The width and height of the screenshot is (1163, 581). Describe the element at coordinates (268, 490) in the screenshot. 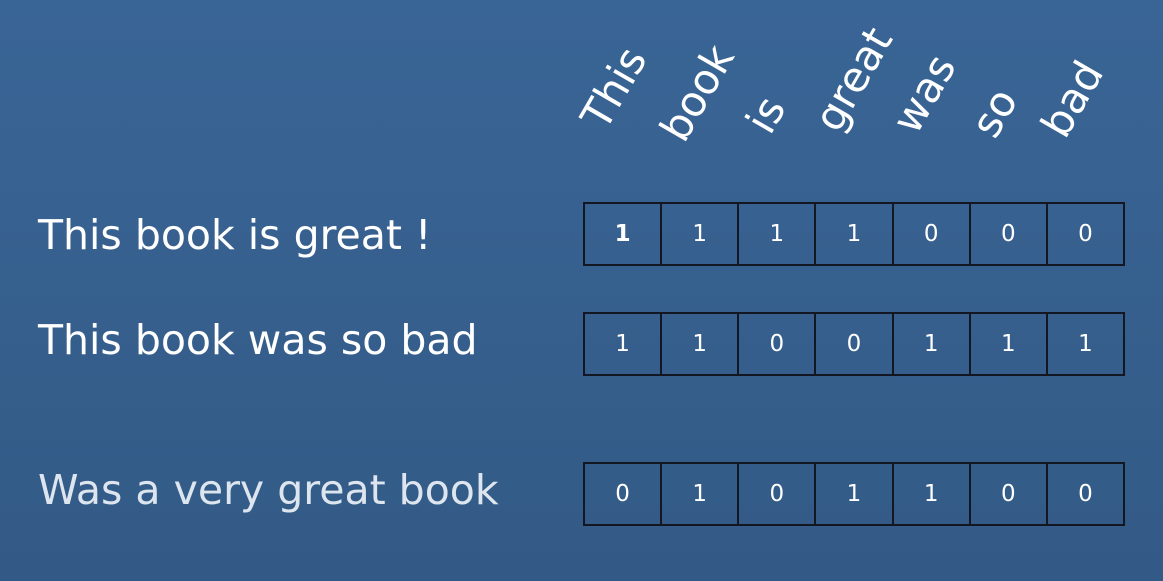

I see `sentence-3: Was a very great book` at that location.